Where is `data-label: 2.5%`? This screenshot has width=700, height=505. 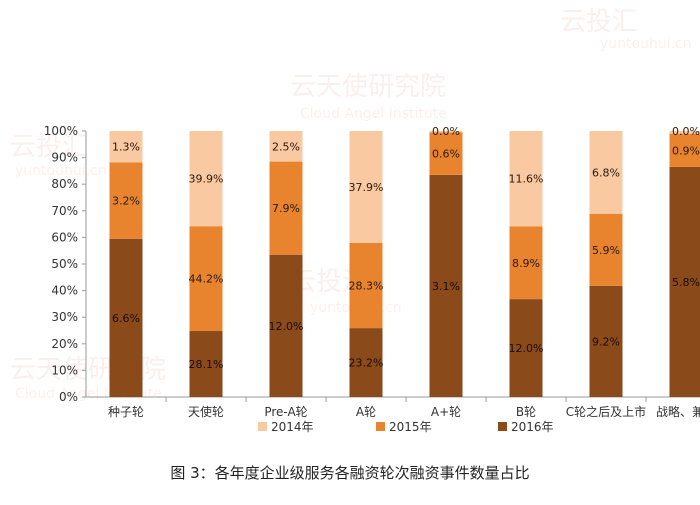 data-label: 2.5% is located at coordinates (286, 146).